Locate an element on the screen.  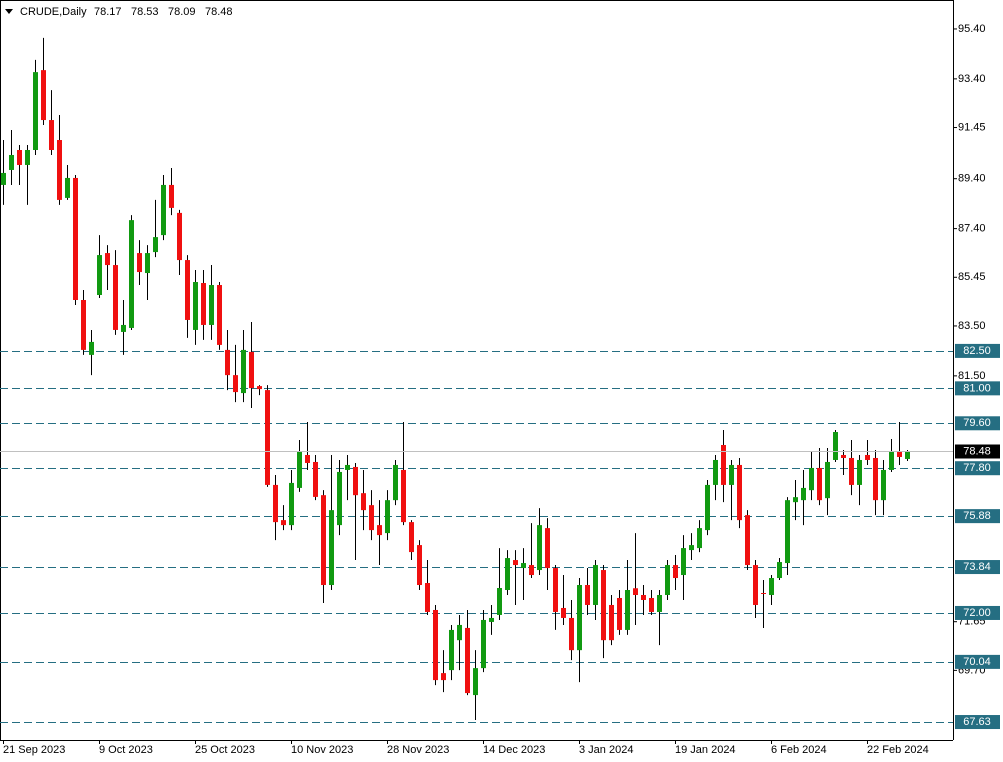
y-tick-label: 87.40 is located at coordinates (972, 229).